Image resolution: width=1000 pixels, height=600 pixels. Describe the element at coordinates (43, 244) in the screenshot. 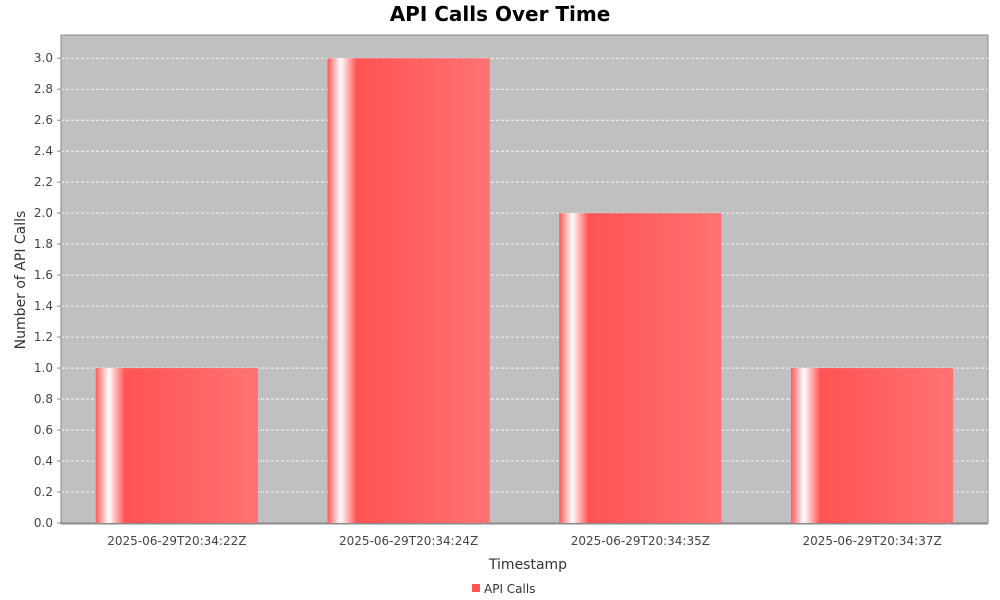

I see `y-tick-label: 1.8` at that location.